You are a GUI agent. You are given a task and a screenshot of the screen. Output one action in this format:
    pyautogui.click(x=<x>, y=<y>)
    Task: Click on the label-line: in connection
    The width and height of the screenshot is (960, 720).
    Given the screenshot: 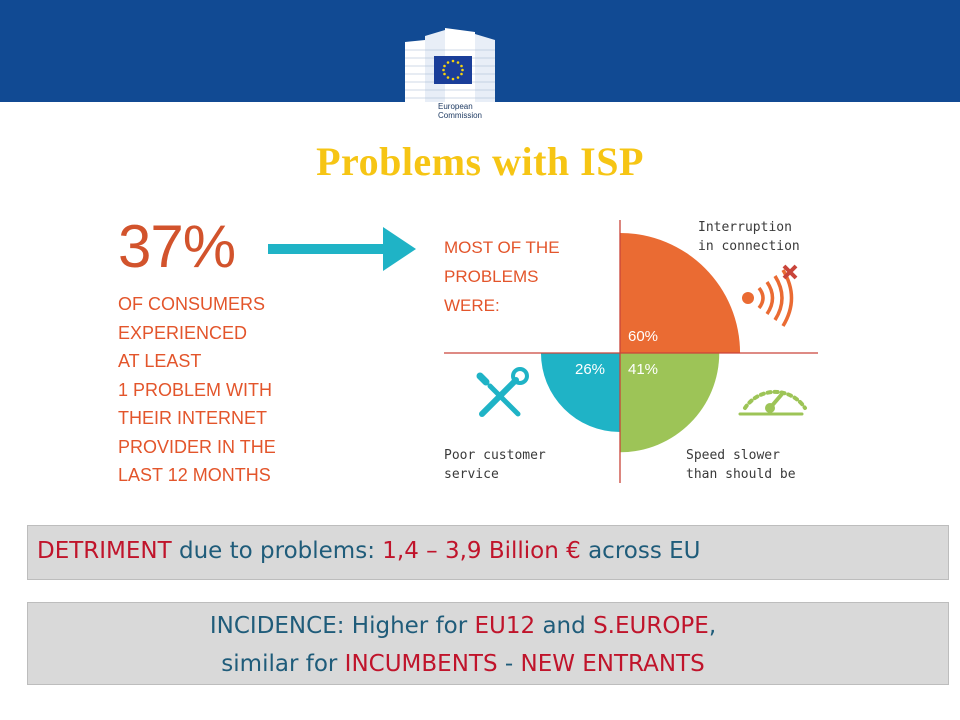 What is the action you would take?
    pyautogui.click(x=749, y=246)
    